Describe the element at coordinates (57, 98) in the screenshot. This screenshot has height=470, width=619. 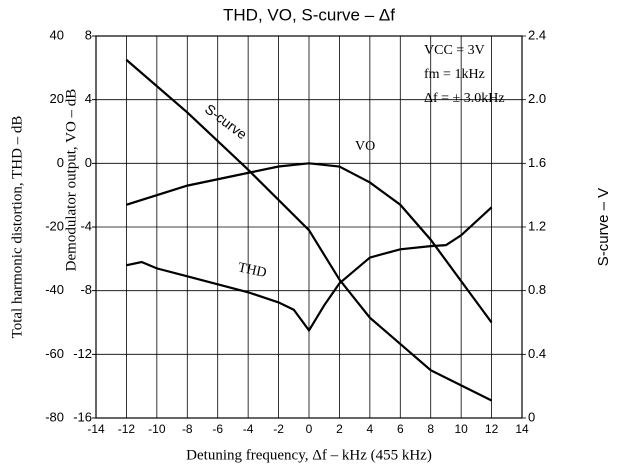
I see `yticks-label: 20` at that location.